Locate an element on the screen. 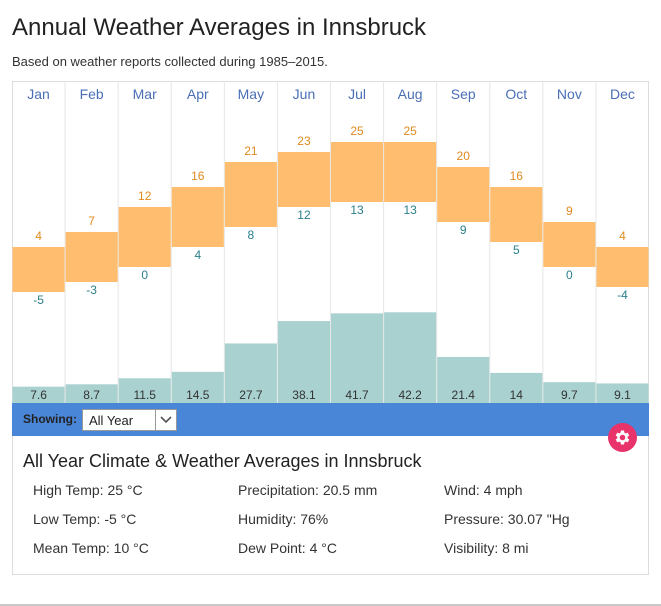 This screenshot has width=661, height=606. period-select-value: All Year is located at coordinates (111, 420).